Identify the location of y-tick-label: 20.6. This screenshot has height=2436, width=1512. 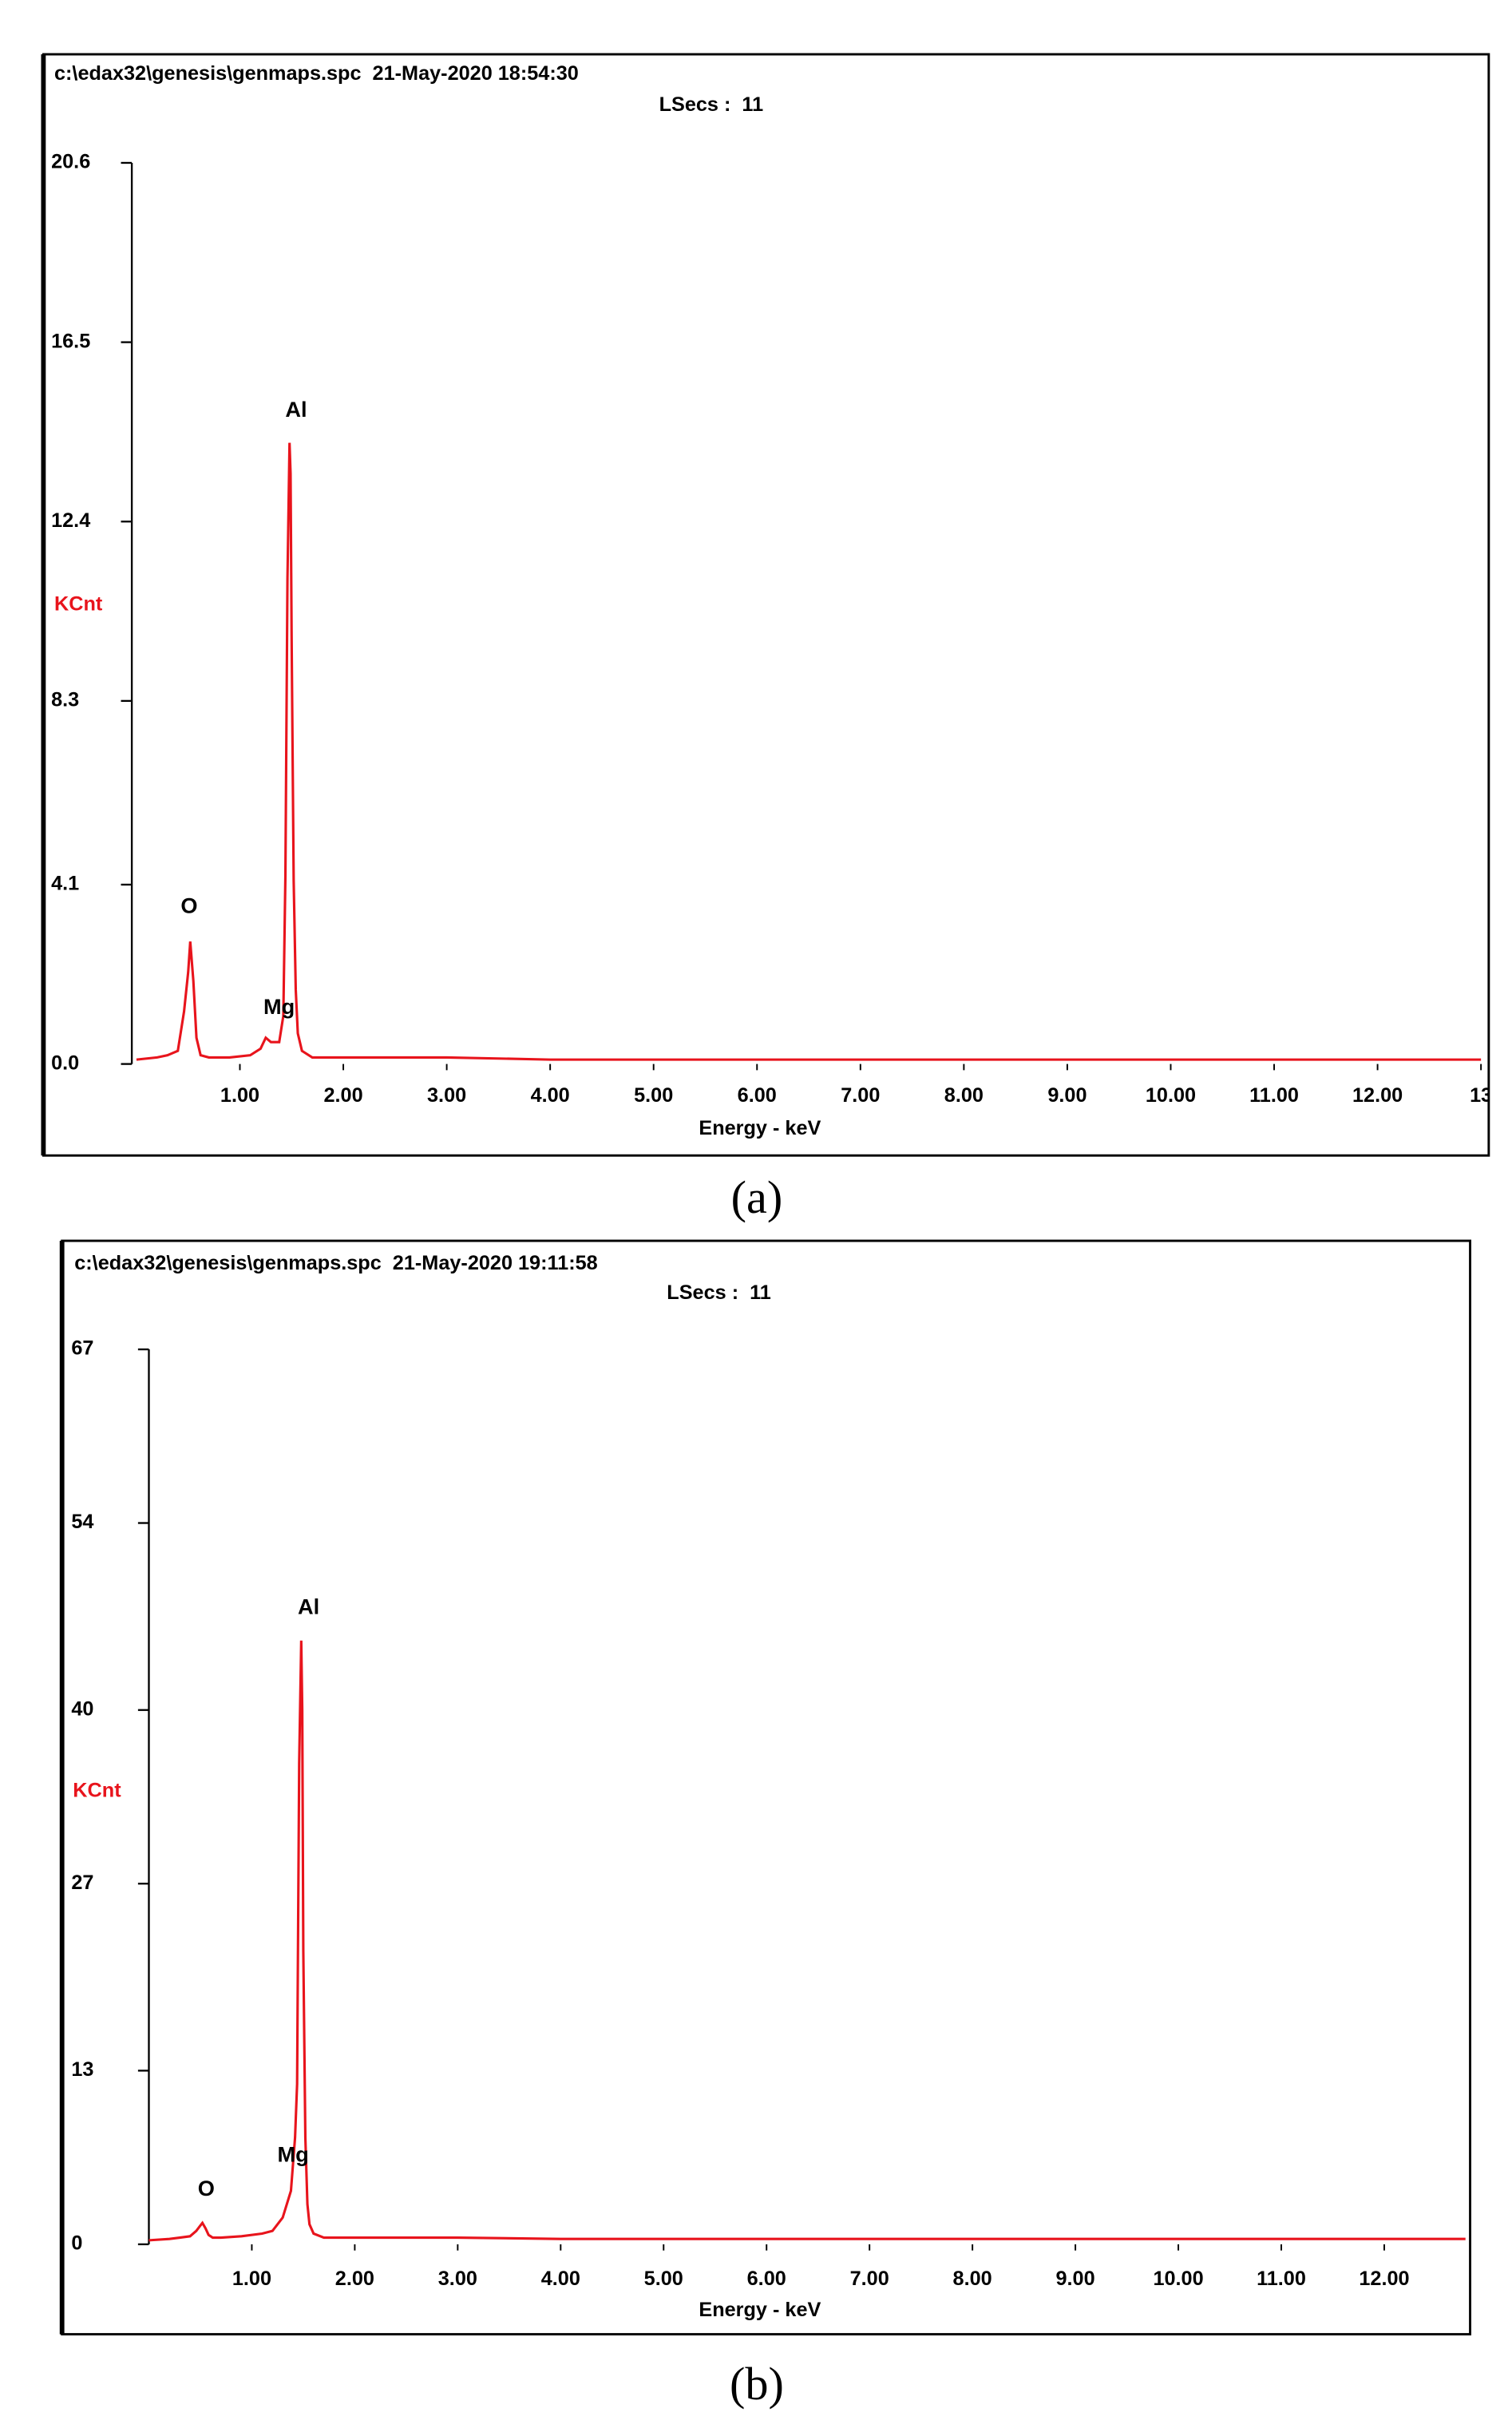
(70, 162).